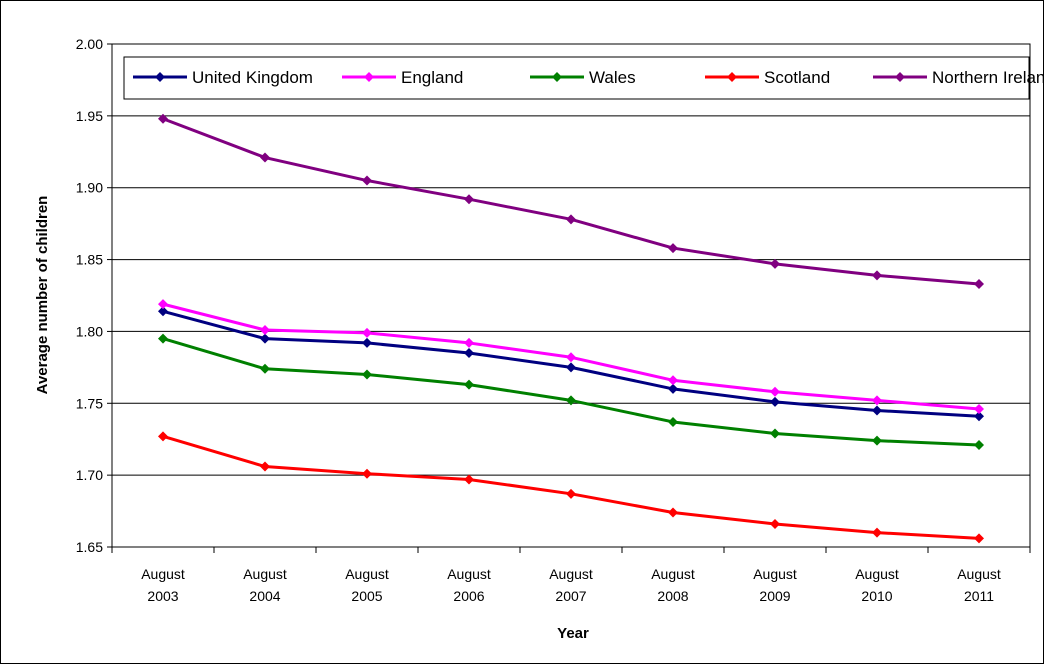  What do you see at coordinates (89, 44) in the screenshot?
I see `y-tick-label: 2.00` at bounding box center [89, 44].